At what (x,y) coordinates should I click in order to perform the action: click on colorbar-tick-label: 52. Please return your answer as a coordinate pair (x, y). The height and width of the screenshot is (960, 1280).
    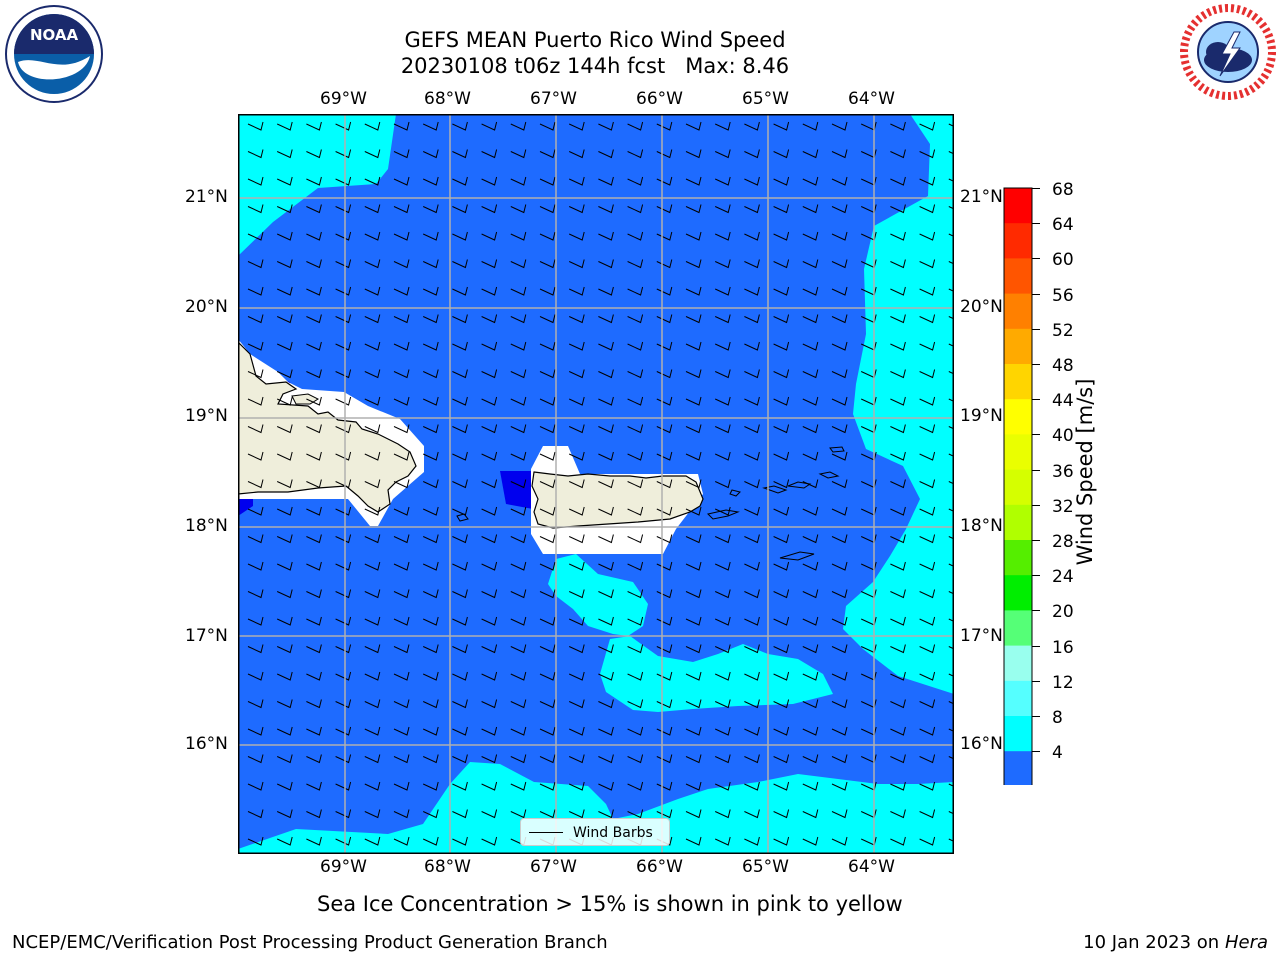
    Looking at the image, I should click on (1063, 330).